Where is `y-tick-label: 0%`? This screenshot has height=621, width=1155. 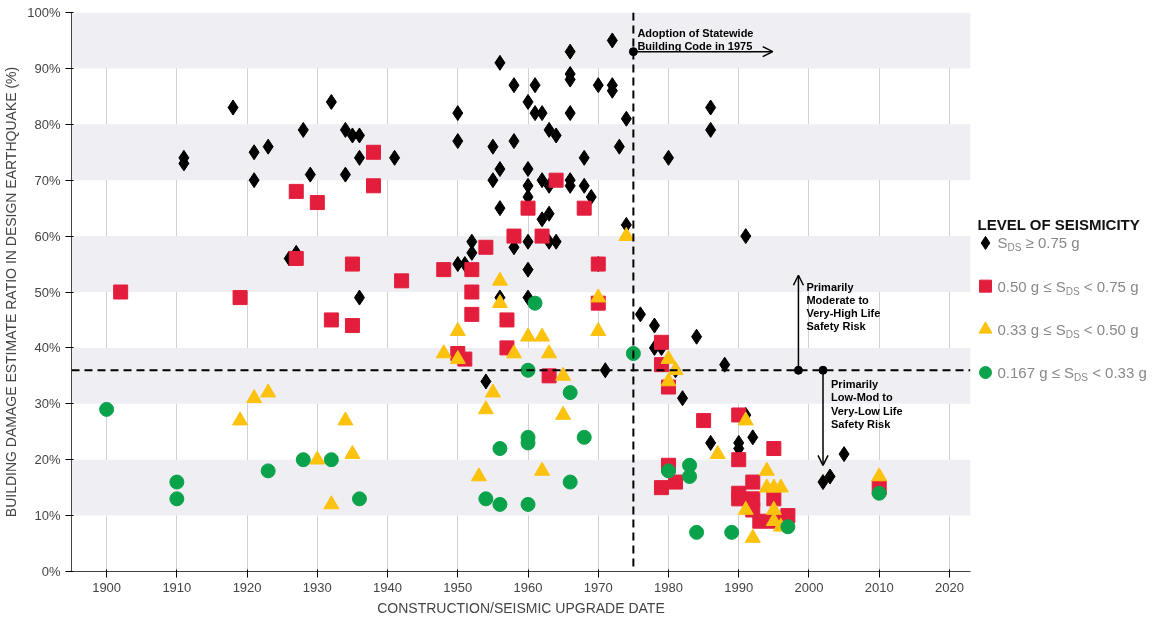 y-tick-label: 0% is located at coordinates (51, 571).